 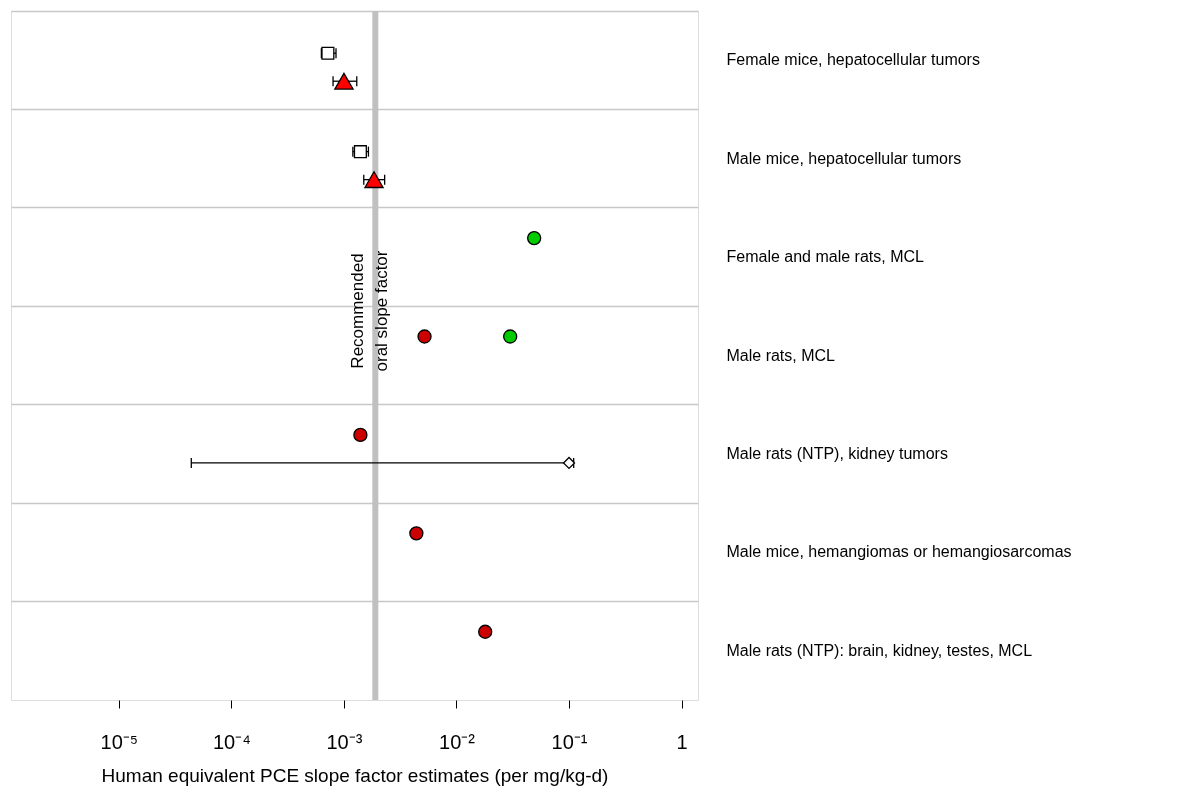 What do you see at coordinates (682, 741) in the screenshot?
I see `x-tick-label: 1` at bounding box center [682, 741].